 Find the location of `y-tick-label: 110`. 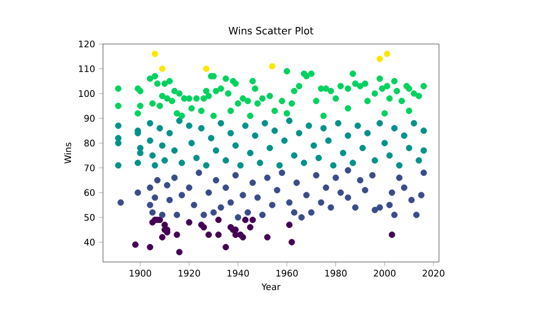

y-tick-label: 110 is located at coordinates (87, 68).